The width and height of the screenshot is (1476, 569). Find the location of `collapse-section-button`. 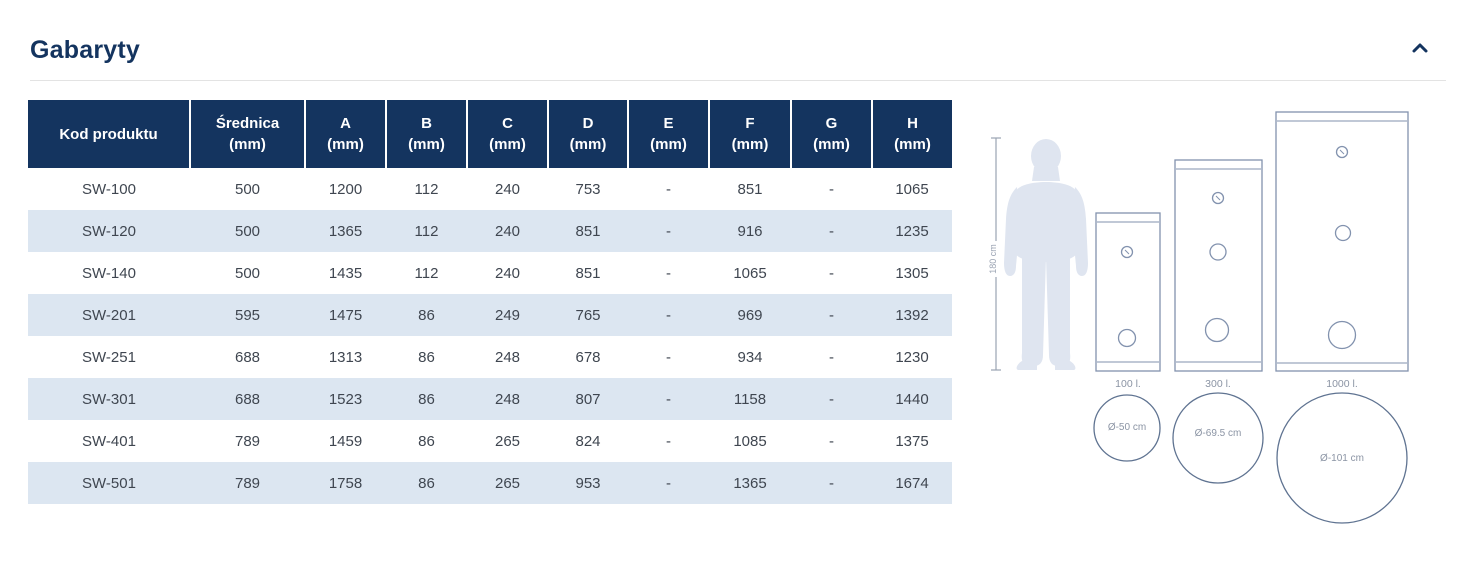

collapse-section-button is located at coordinates (1420, 48).